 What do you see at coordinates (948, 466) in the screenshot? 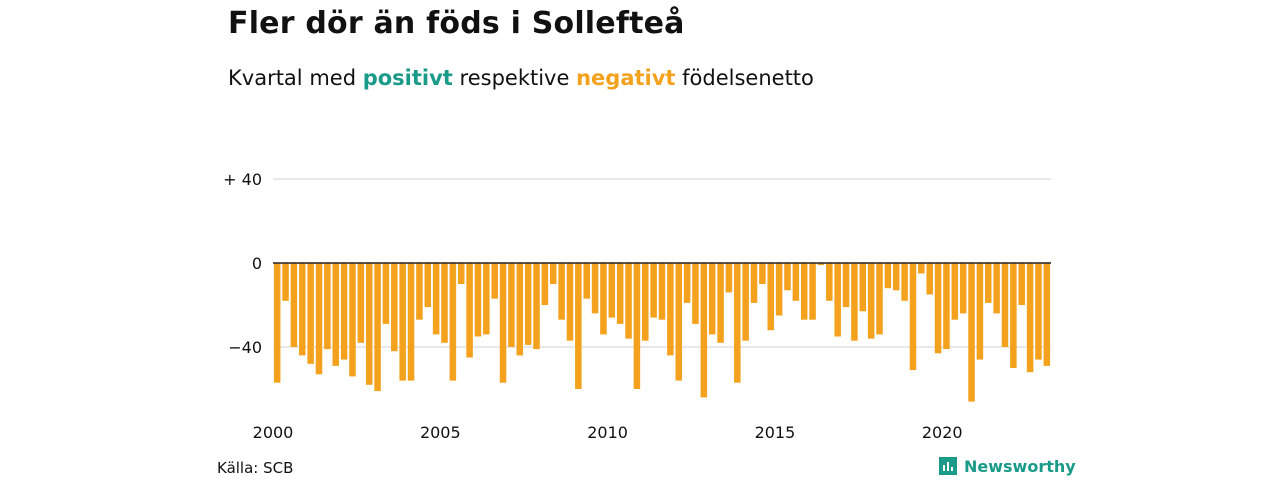
I see `newsworthy-logo-icon` at bounding box center [948, 466].